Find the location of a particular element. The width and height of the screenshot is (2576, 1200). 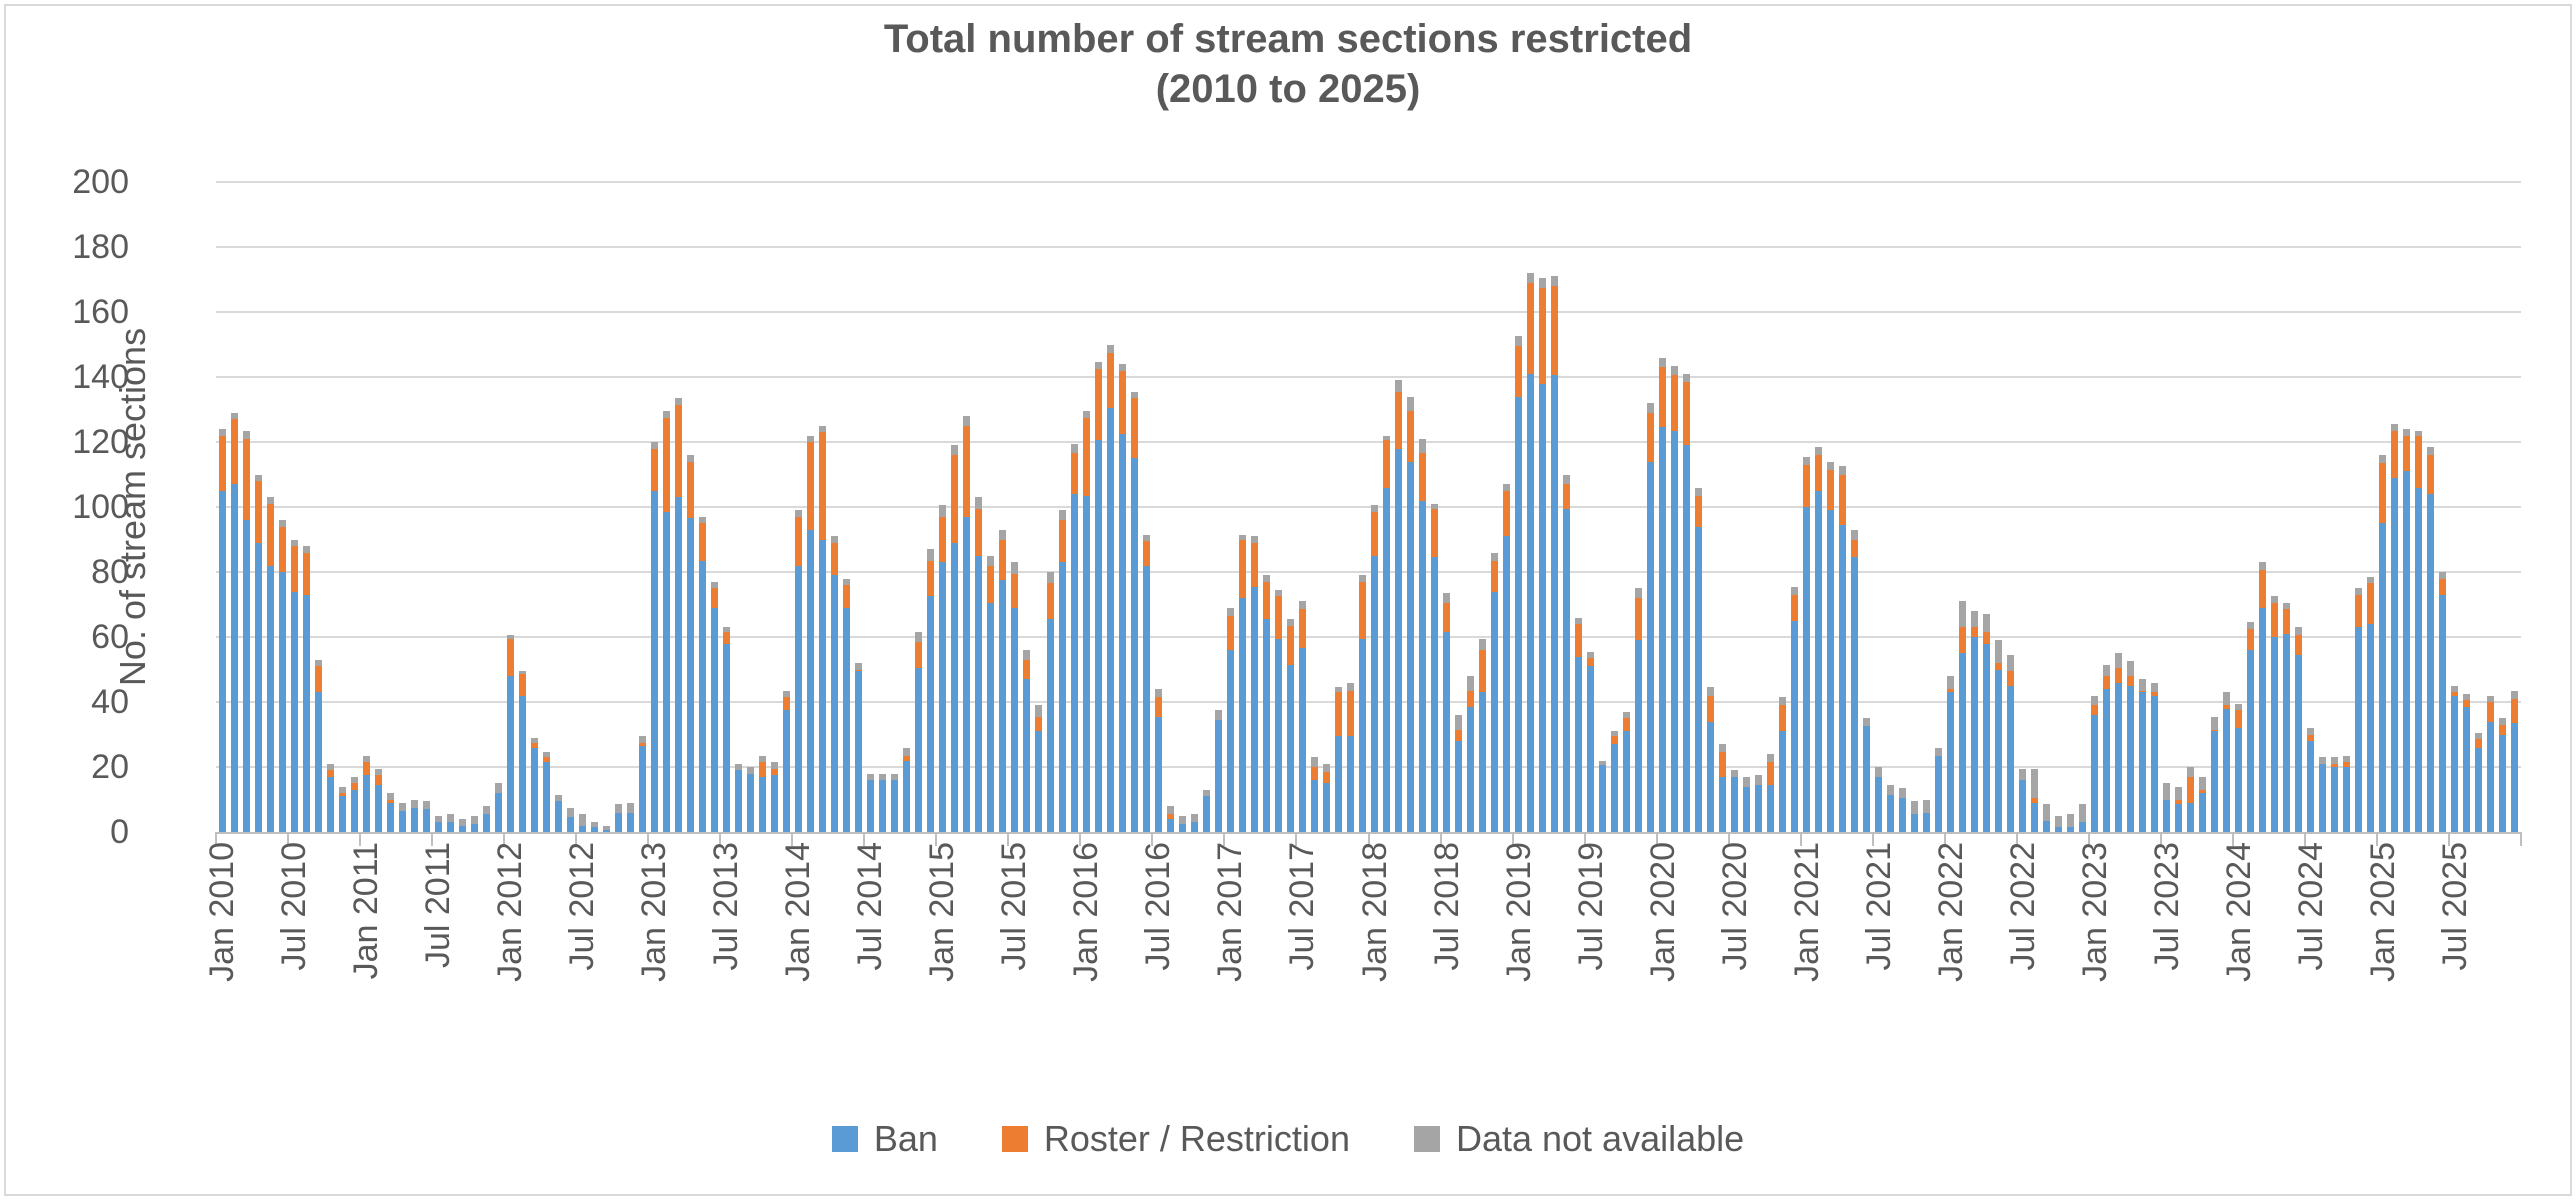

gridline is located at coordinates (1368, 247).